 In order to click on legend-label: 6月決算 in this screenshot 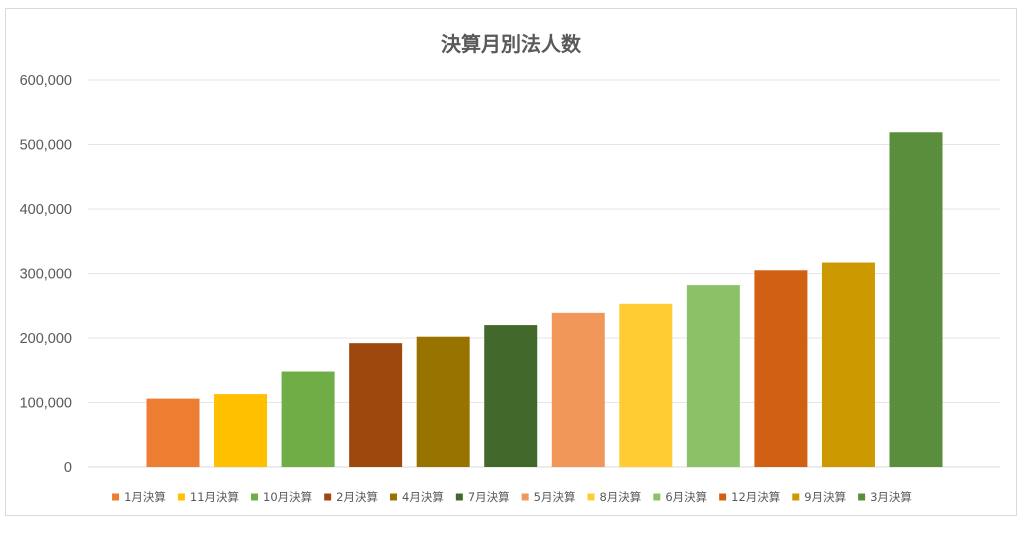, I will do `click(686, 497)`.